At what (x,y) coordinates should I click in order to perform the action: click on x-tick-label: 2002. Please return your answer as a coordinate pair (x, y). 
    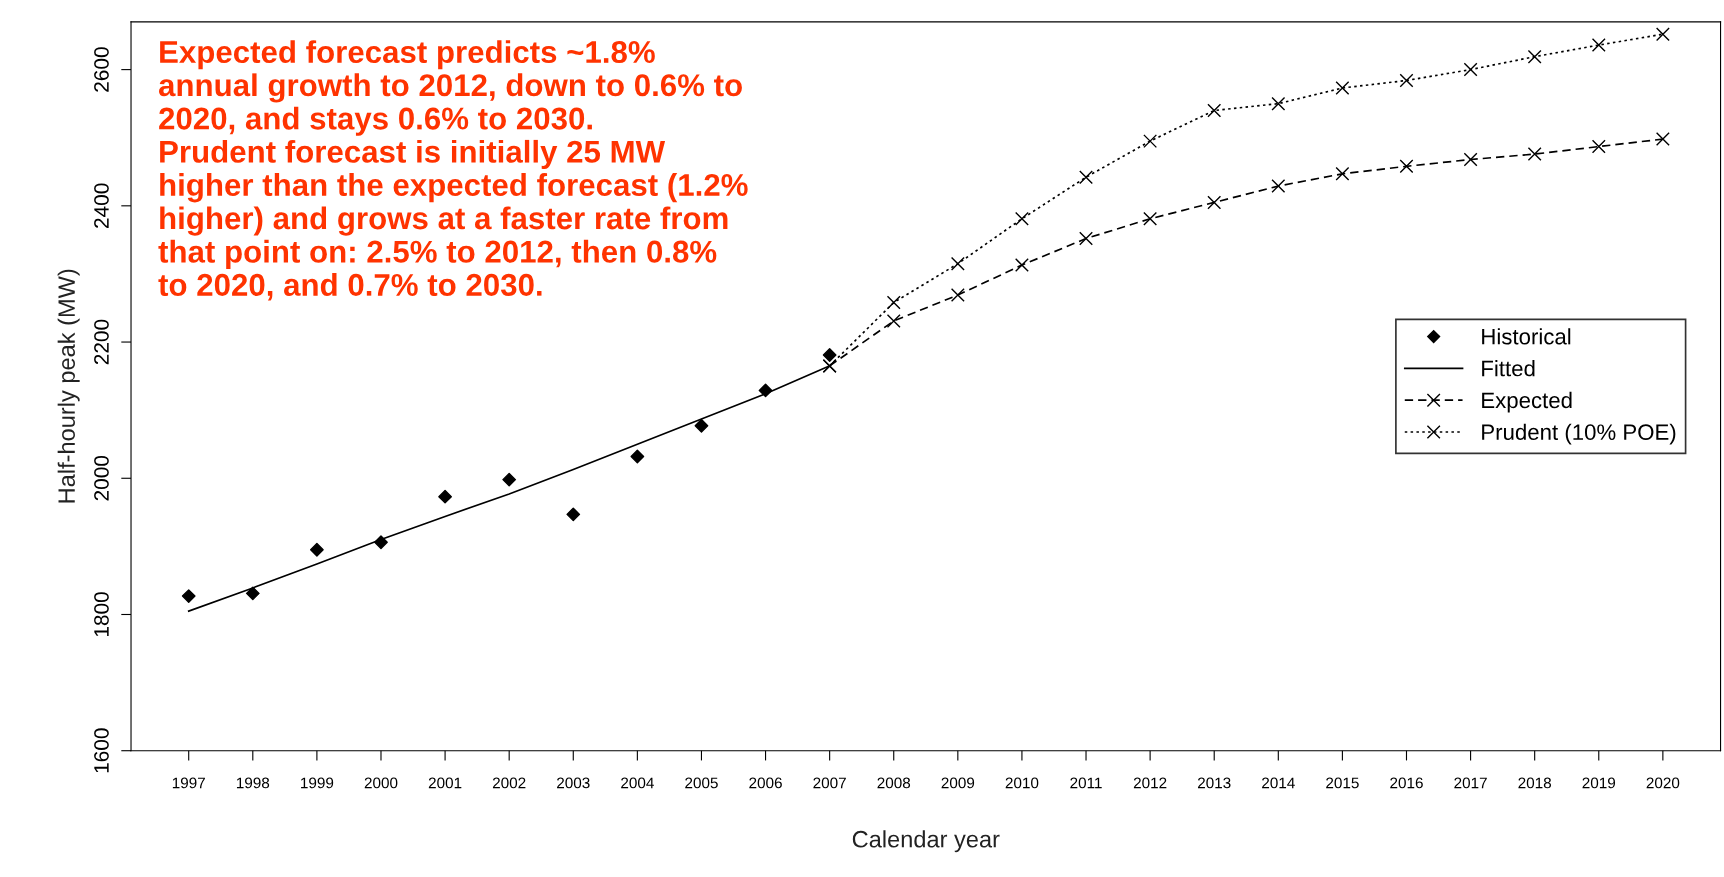
    Looking at the image, I should click on (509, 783).